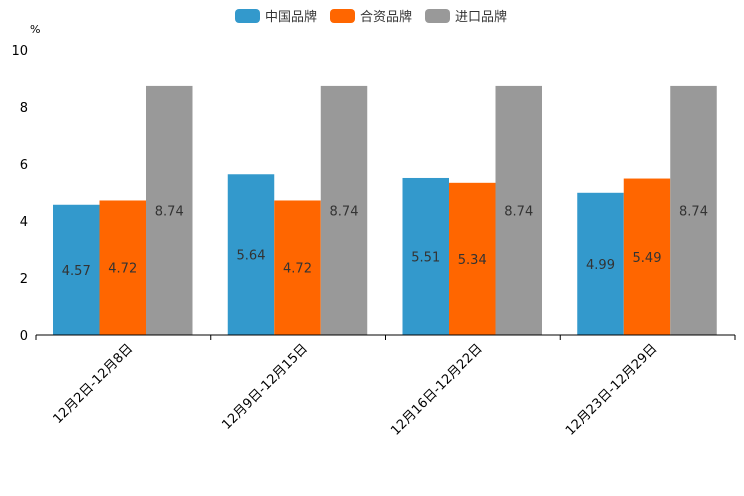  Describe the element at coordinates (24, 279) in the screenshot. I see `y-tick-label: 2` at that location.